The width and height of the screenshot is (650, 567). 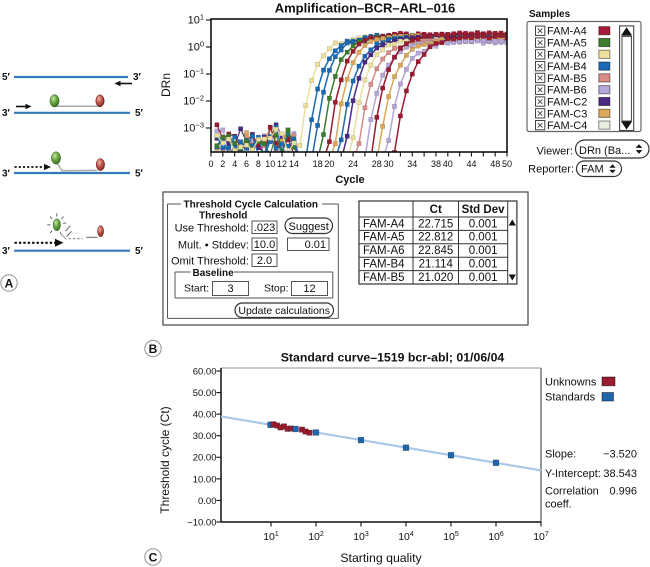 I want to click on svg-text: FAM-C3, so click(x=567, y=114).